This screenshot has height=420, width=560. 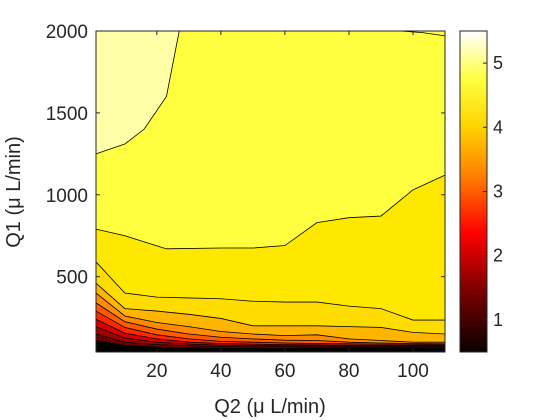 I want to click on colorbar-scale, so click(x=473, y=191).